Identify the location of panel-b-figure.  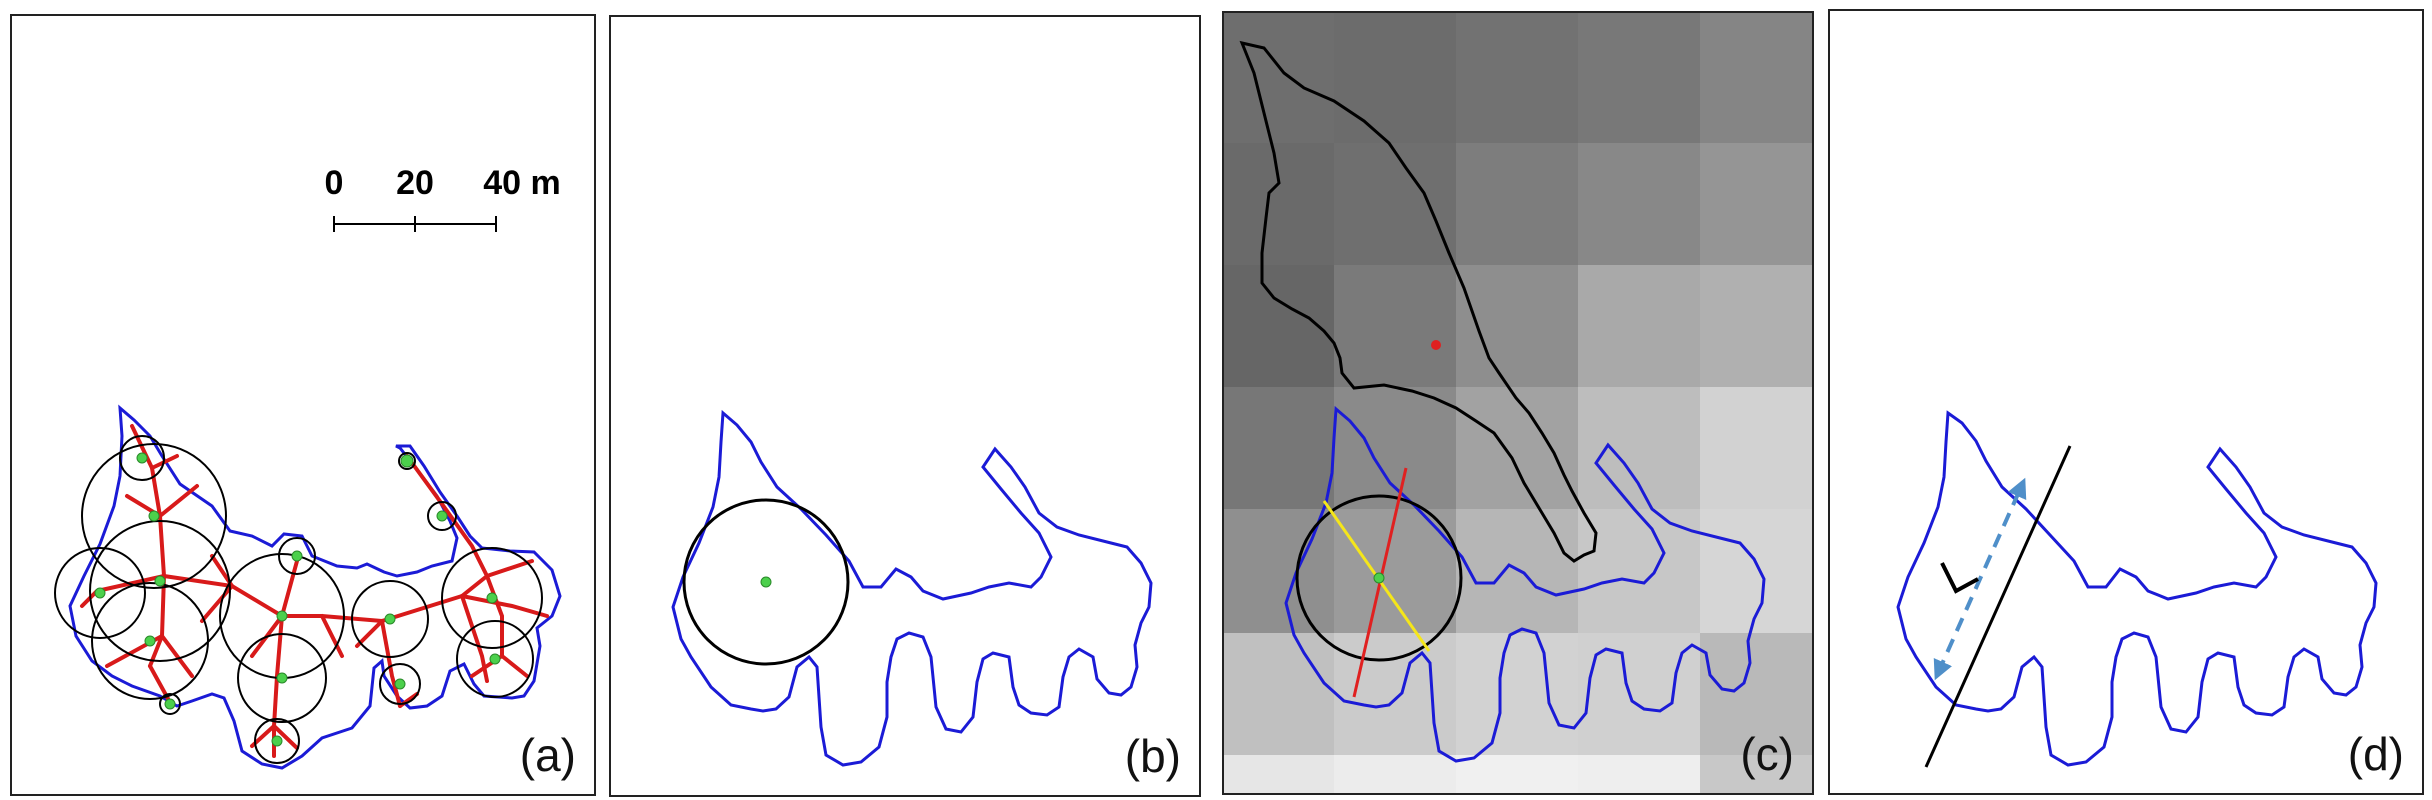
(912, 588).